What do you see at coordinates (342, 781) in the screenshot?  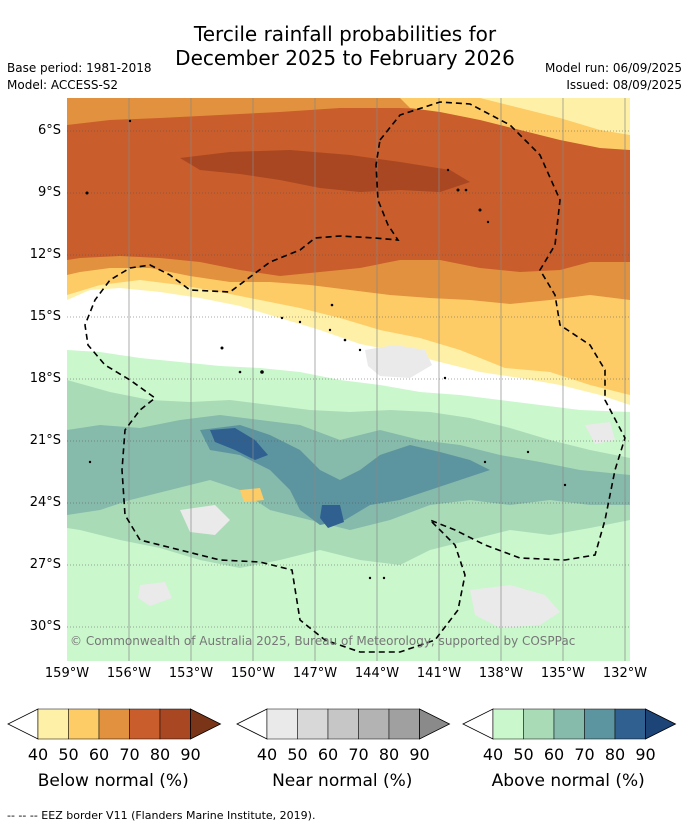 I see `near-colorbar-title: Near normal (%)` at bounding box center [342, 781].